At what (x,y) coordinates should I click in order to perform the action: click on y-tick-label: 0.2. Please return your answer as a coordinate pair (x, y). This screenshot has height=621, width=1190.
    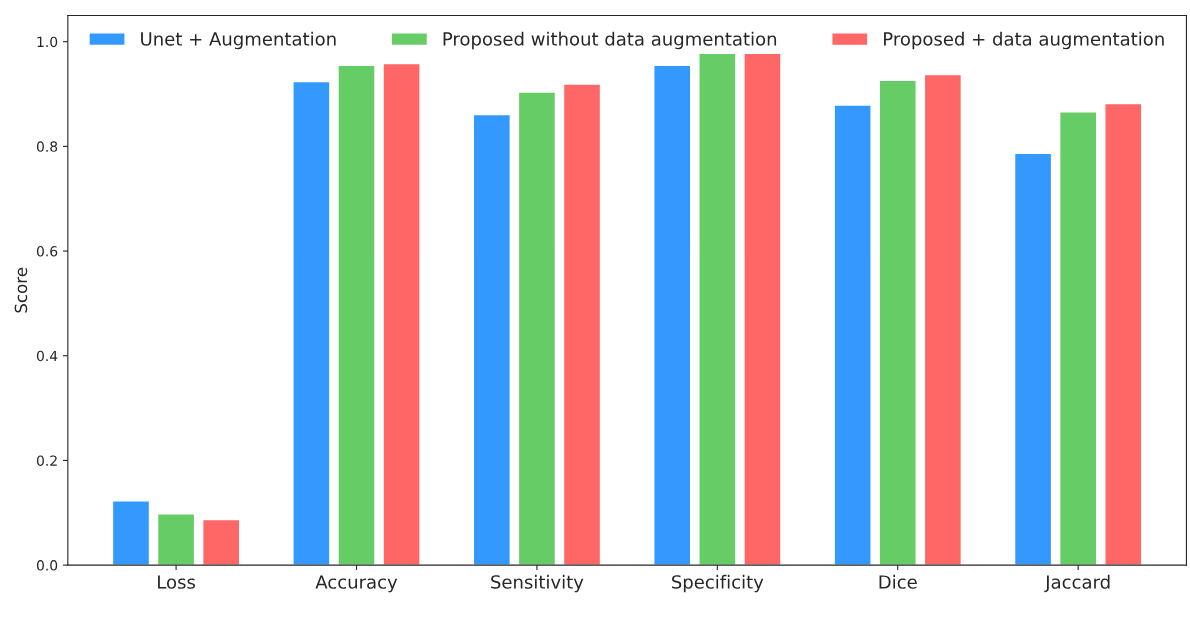
    Looking at the image, I should click on (46, 460).